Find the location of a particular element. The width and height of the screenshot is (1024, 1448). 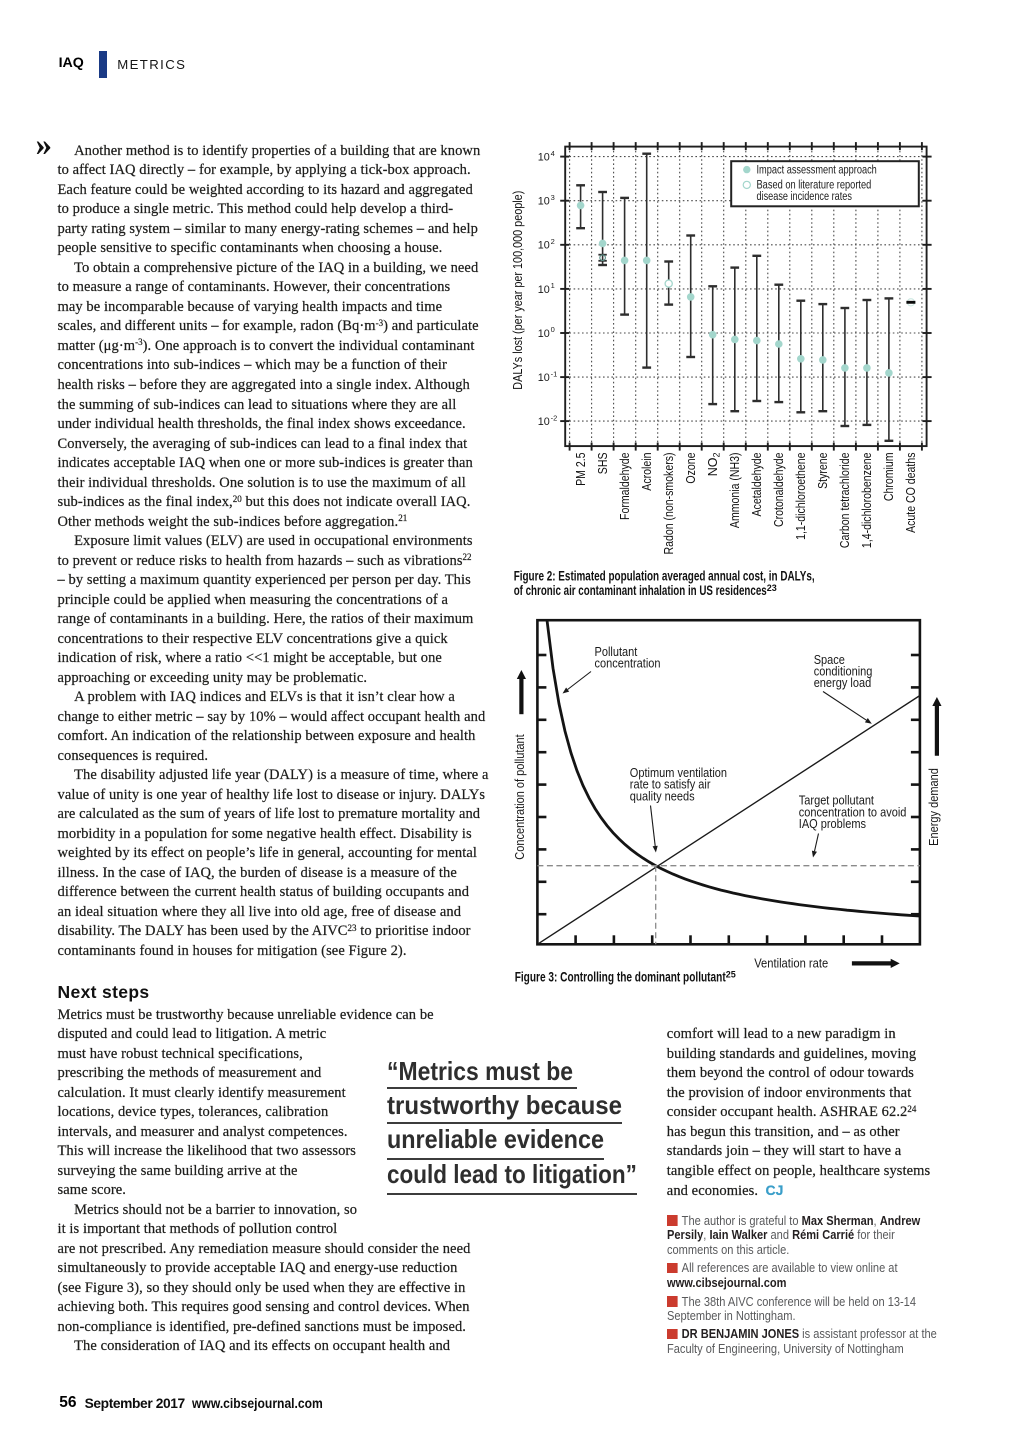

svg-text: Target pollutant is located at coordinates (837, 801).